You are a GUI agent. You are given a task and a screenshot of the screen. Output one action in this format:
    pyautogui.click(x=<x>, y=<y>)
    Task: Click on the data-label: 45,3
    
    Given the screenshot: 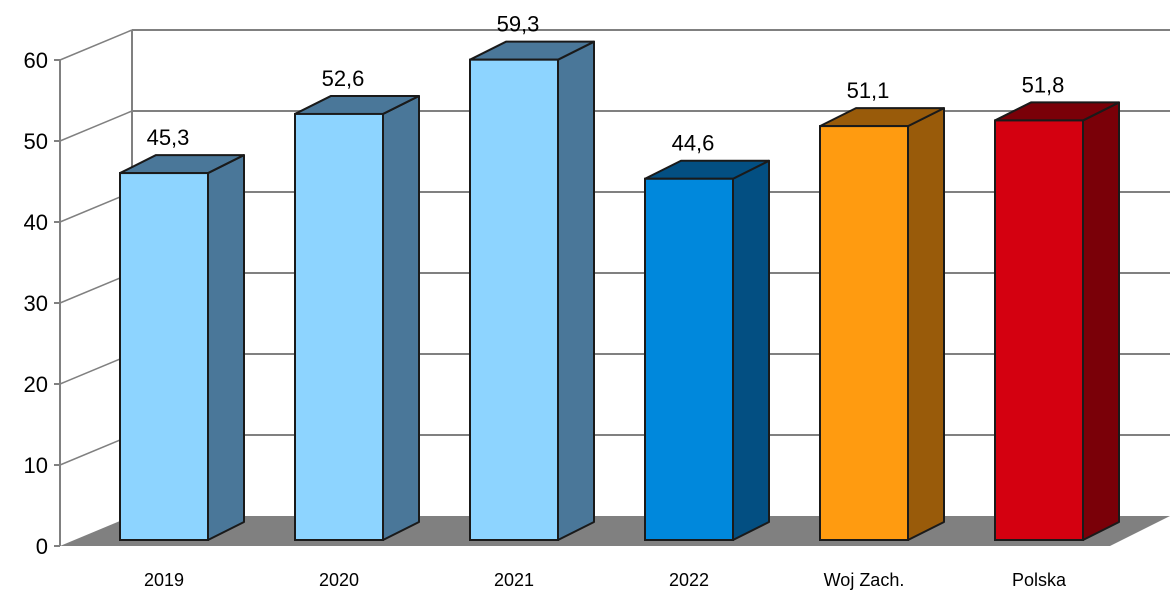 What is the action you would take?
    pyautogui.click(x=168, y=137)
    